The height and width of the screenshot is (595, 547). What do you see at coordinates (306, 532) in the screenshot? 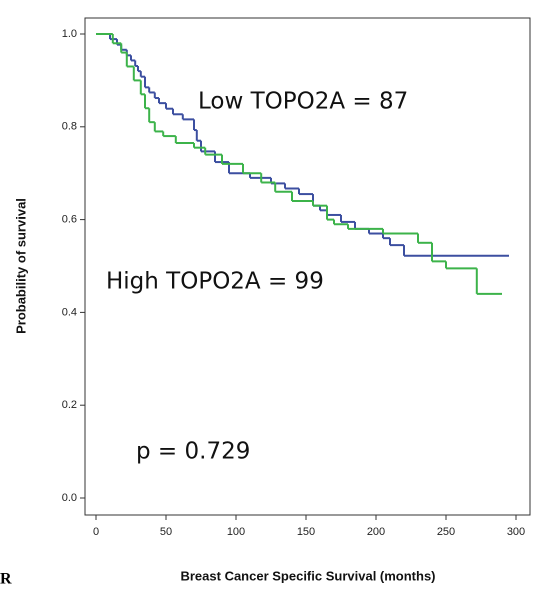
I see `x-tick-label: 150` at bounding box center [306, 532].